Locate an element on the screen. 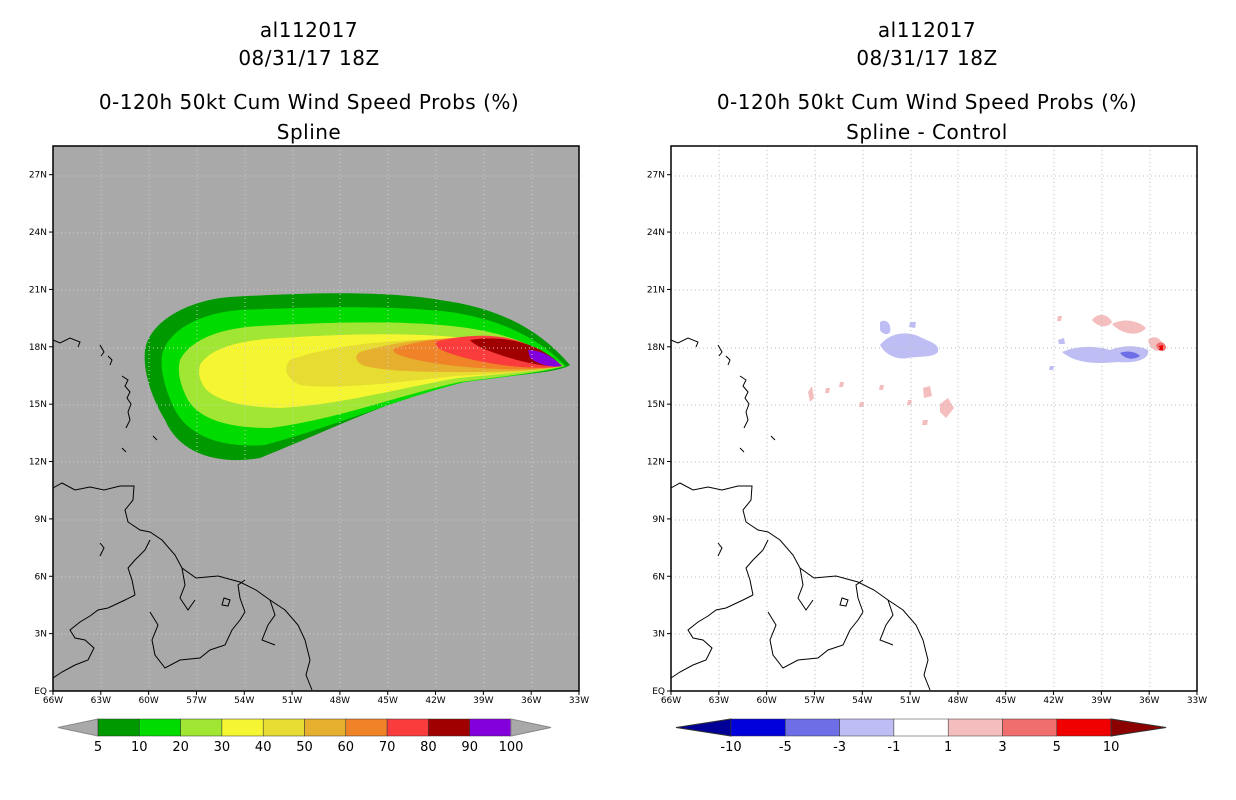 Image resolution: width=1236 pixels, height=800 pixels. probability-swath is located at coordinates (357, 377).